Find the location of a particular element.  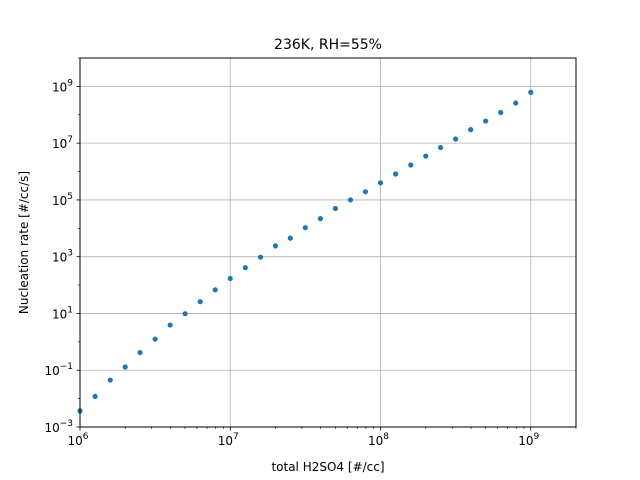

x-tick-label: 10⁶ is located at coordinates (77, 440).